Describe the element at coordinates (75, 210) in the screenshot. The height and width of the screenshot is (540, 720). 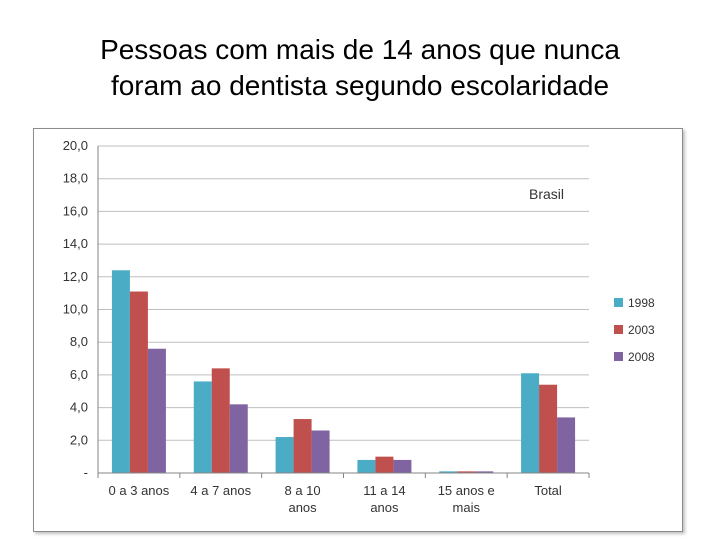
I see `y-tick-label: 16,0` at that location.